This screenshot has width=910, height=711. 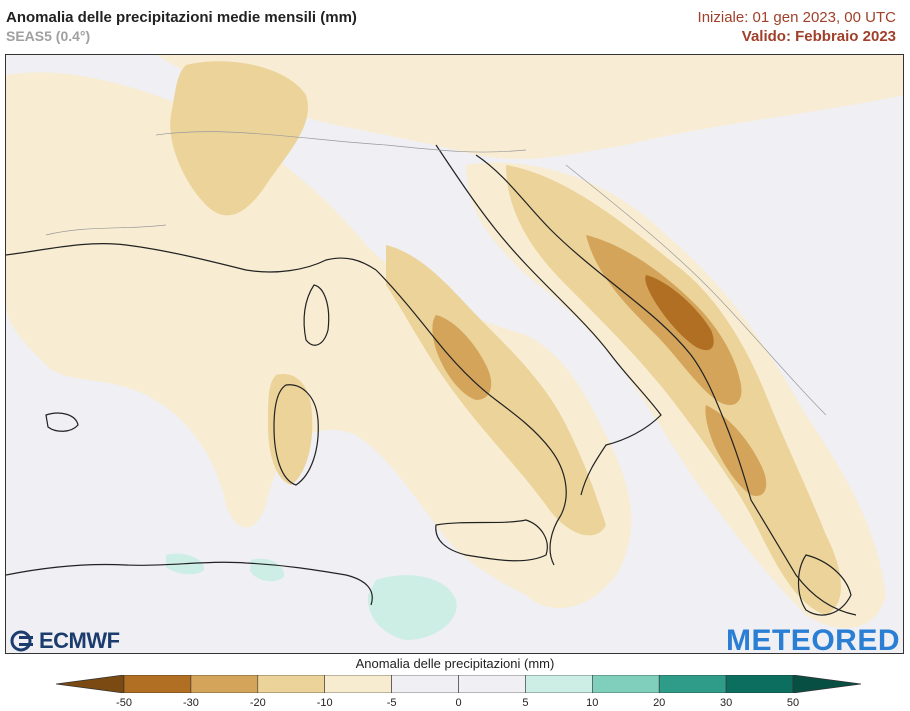 I want to click on colorbar-tick-label: 20, so click(x=659, y=703).